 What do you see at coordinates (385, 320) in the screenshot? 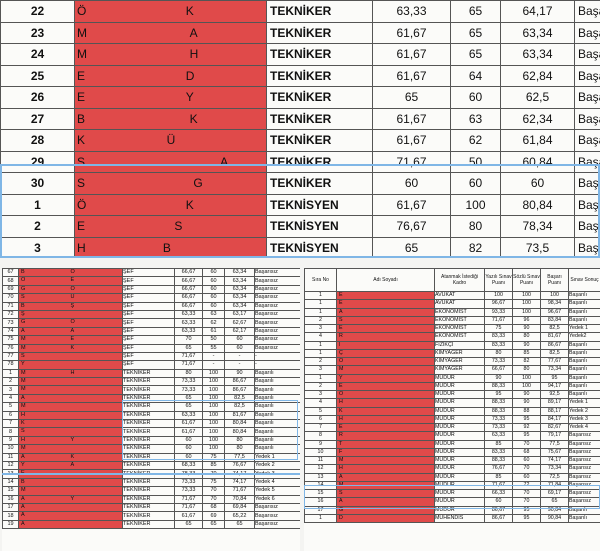
I see `redacted-name-cell: S` at bounding box center [385, 320].